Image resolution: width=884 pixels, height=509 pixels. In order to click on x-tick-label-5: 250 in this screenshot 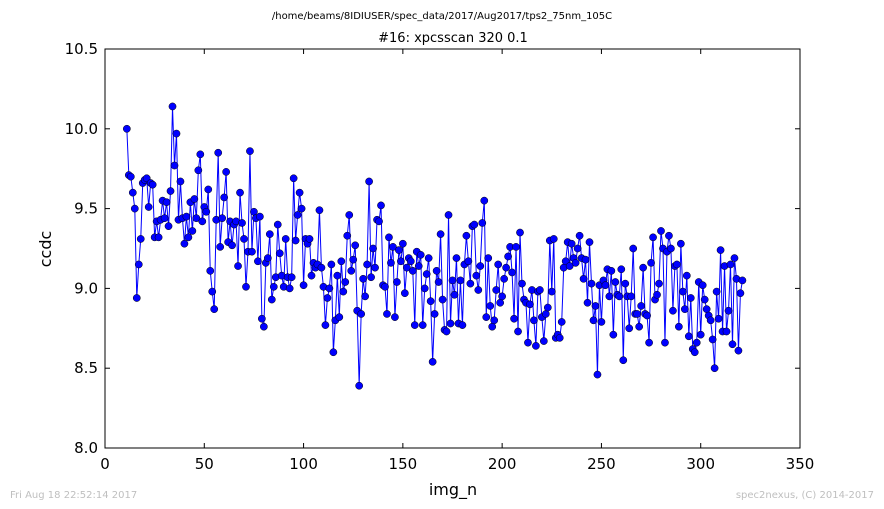, I will do `click(601, 464)`.